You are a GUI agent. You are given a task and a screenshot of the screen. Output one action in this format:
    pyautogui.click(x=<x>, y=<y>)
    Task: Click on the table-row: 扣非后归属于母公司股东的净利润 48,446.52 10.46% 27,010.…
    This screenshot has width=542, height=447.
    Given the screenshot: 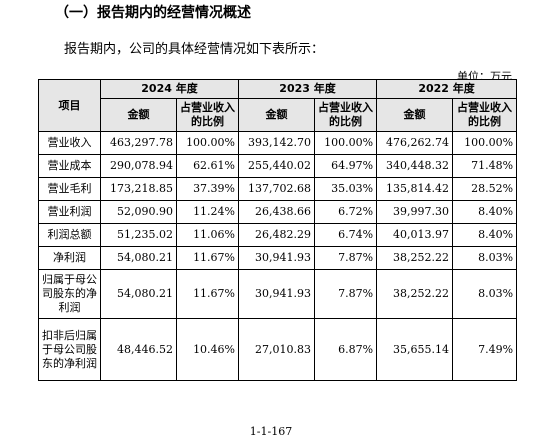 What is the action you would take?
    pyautogui.click(x=278, y=349)
    